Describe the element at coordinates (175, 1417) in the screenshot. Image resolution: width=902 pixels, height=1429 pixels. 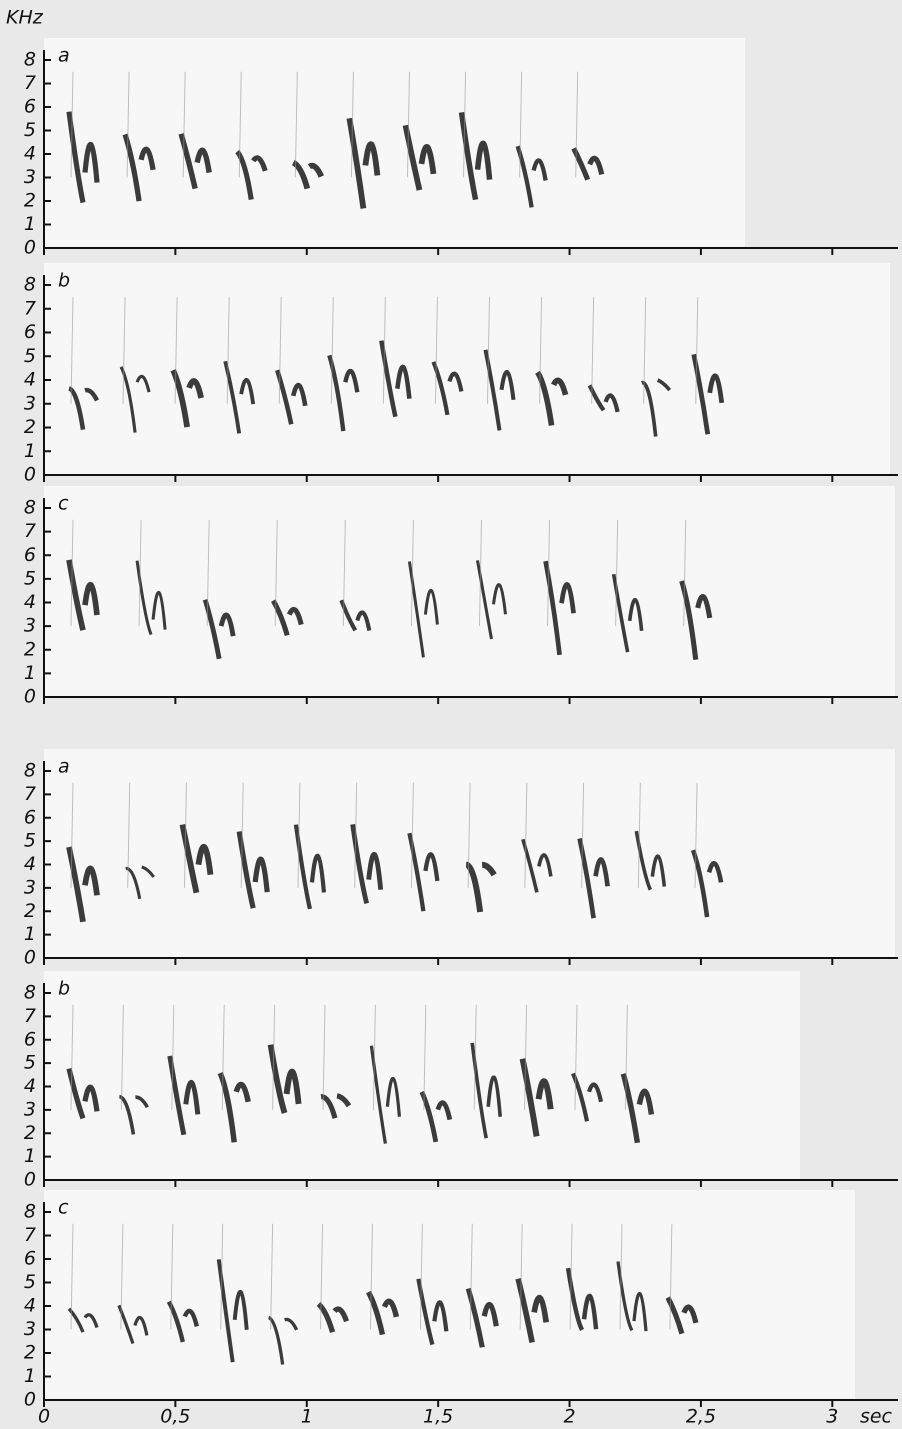
I see `x-tick-label: 0,5` at that location.